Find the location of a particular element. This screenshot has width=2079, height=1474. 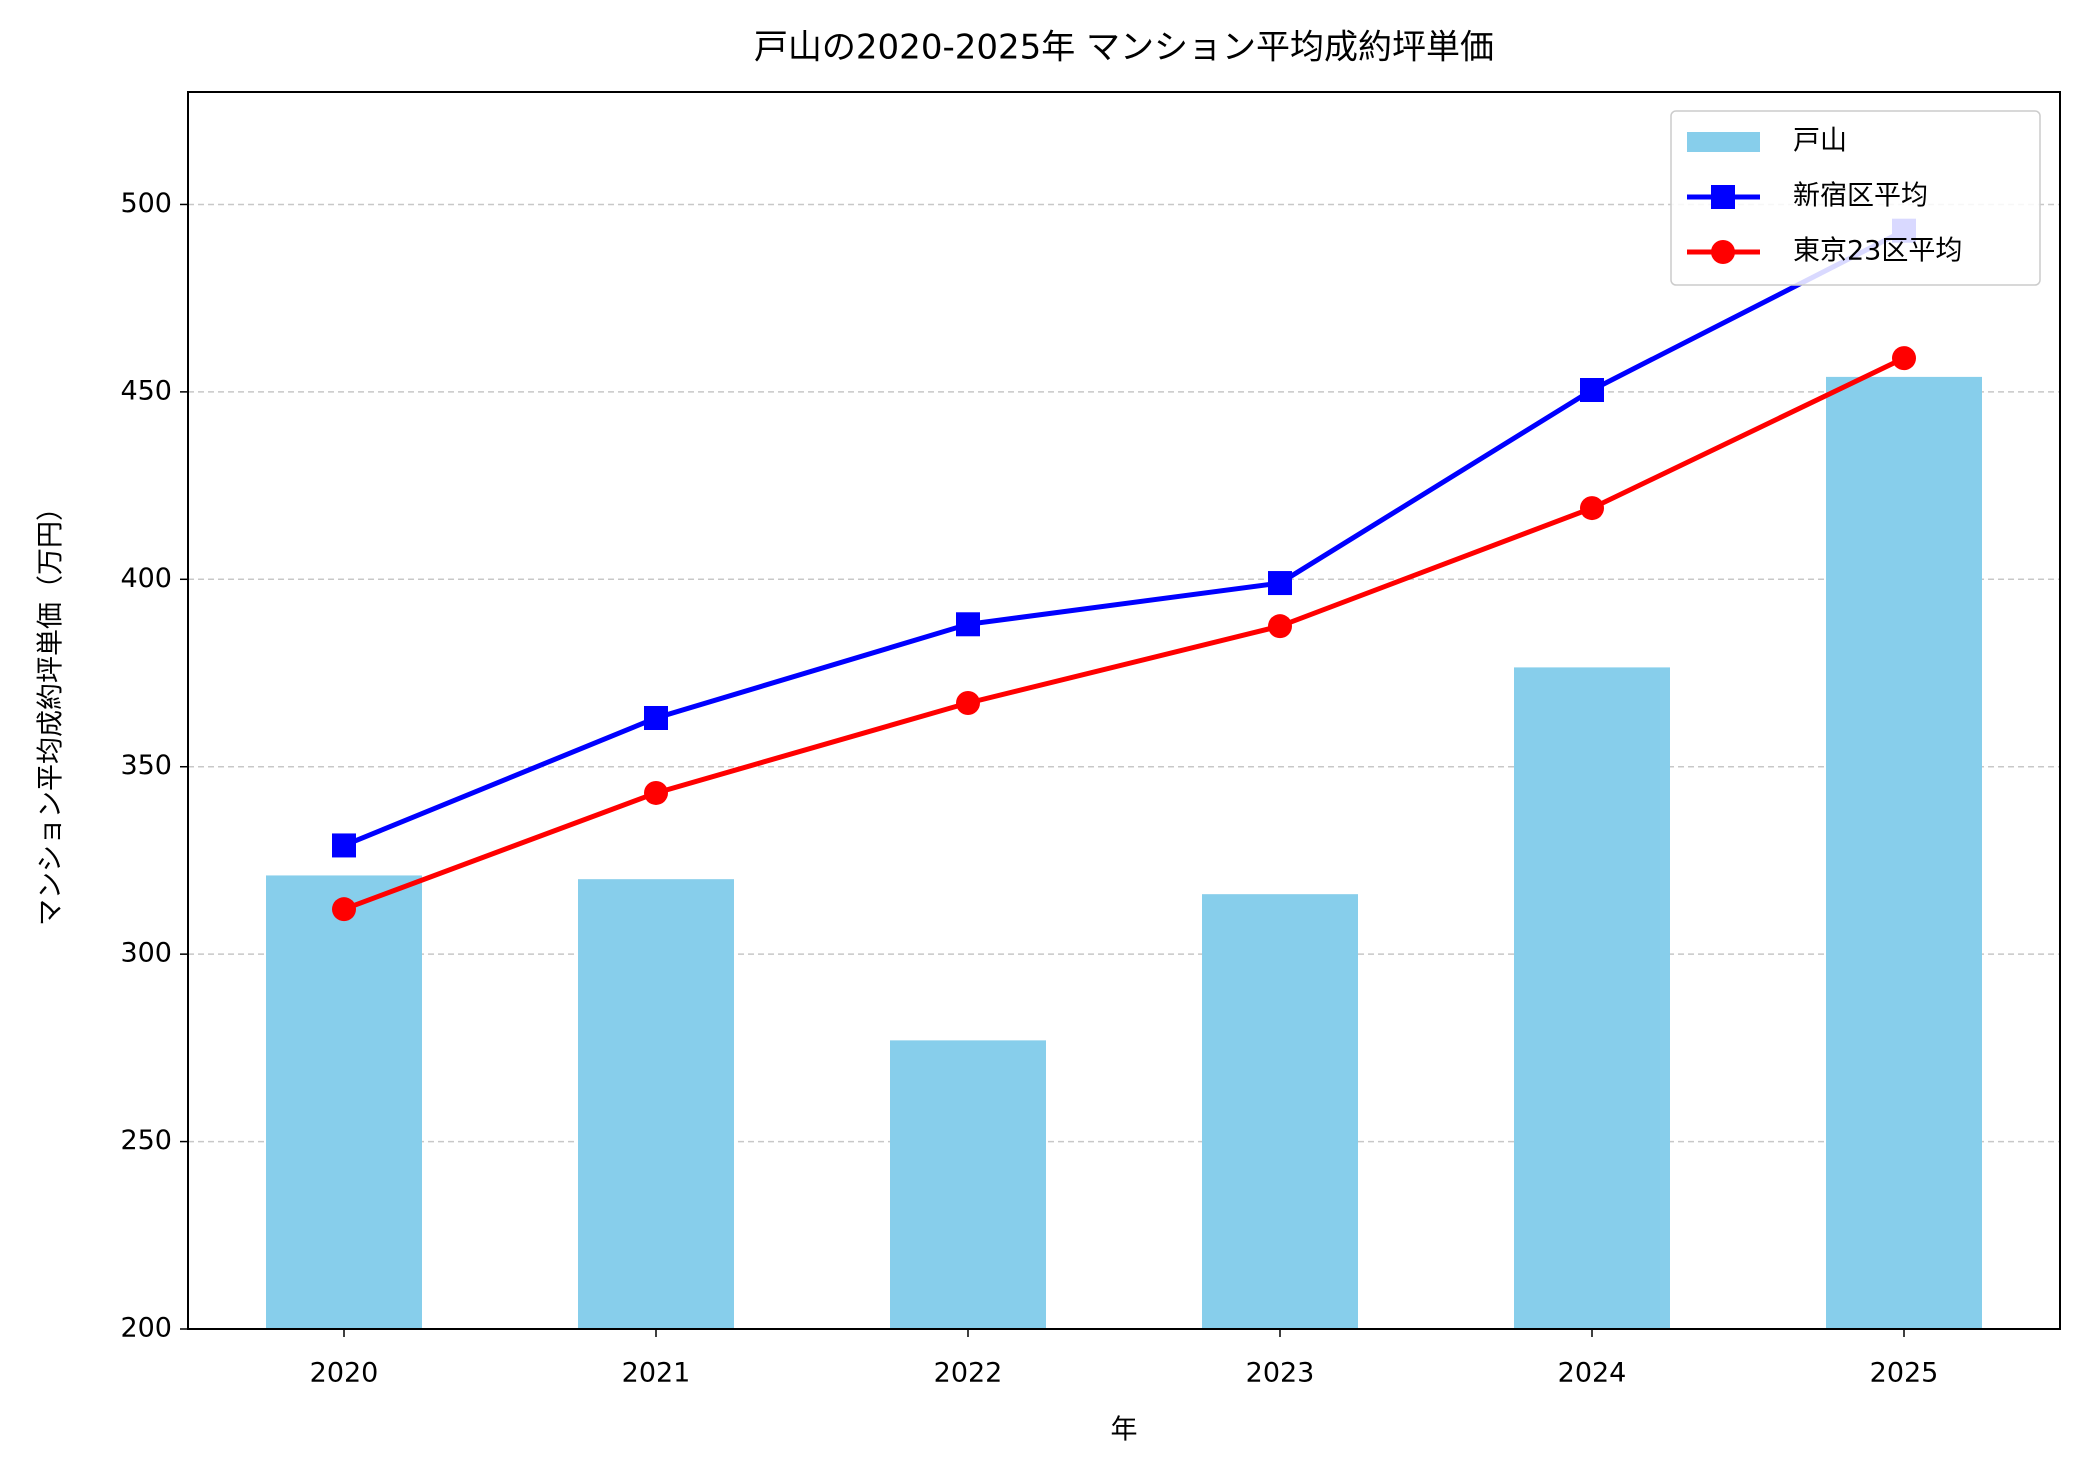

y-axis-label: マンション平均成約坪単価（万円） is located at coordinates (51, 710).